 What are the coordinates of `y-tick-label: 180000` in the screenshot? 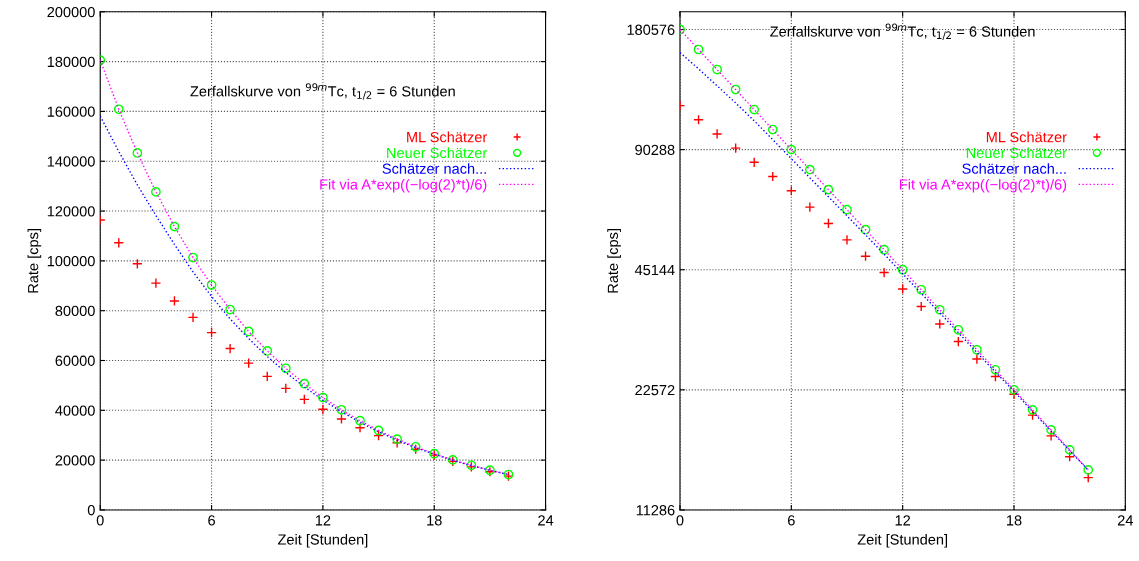 It's located at (71, 62).